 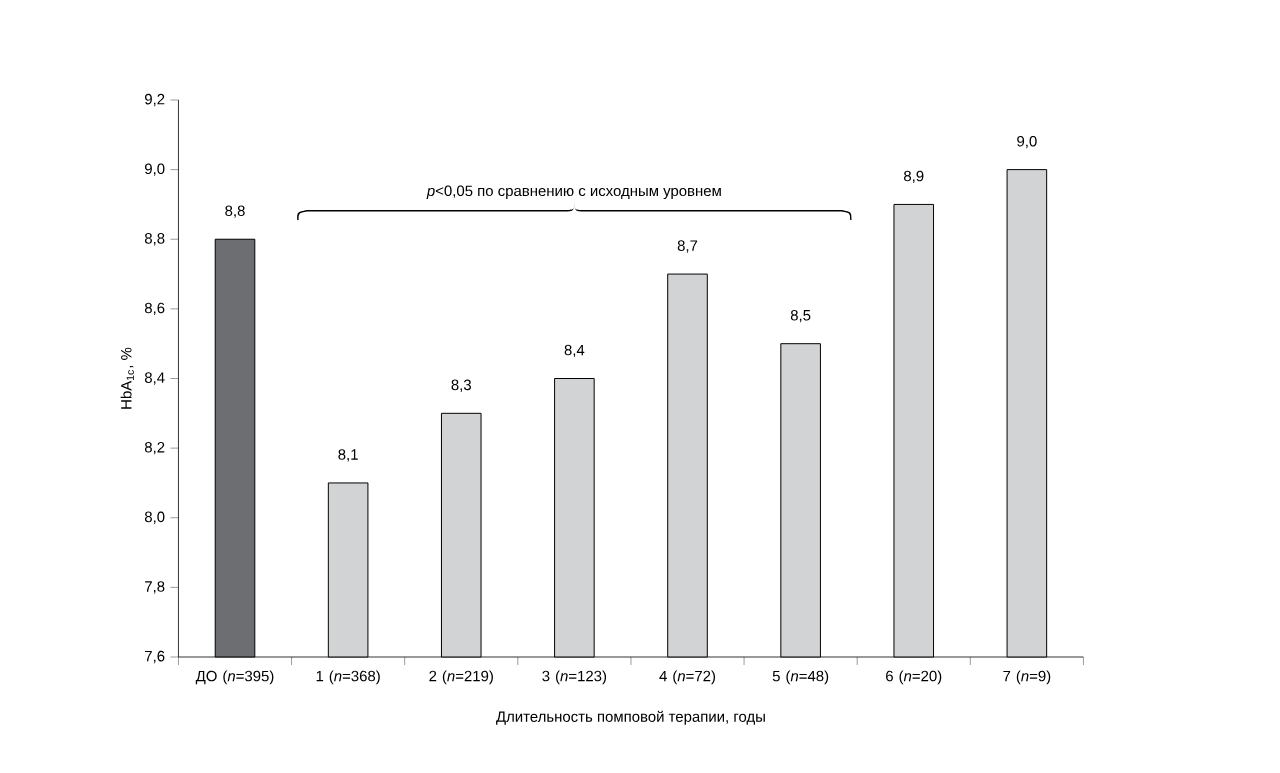 I want to click on y-tick-label: 8,2, so click(x=154, y=448).